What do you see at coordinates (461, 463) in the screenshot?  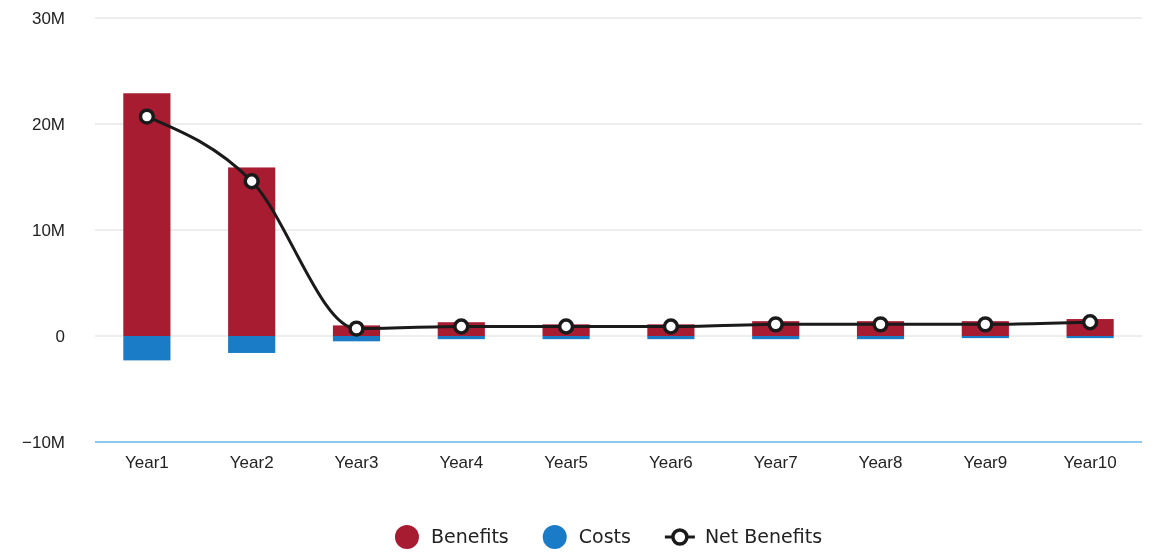 I see `x-tick-label: Year4` at bounding box center [461, 463].